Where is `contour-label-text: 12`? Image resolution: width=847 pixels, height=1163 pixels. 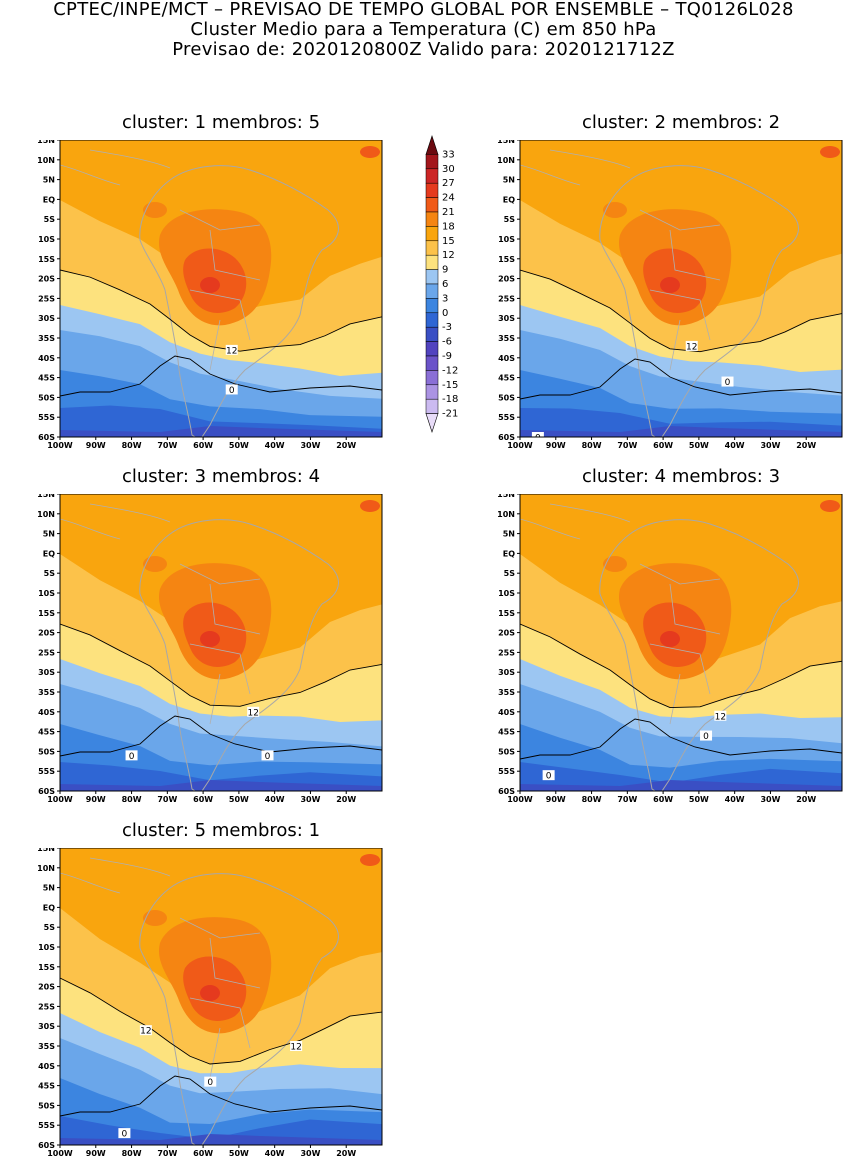
contour-label-text: 12 is located at coordinates (231, 351).